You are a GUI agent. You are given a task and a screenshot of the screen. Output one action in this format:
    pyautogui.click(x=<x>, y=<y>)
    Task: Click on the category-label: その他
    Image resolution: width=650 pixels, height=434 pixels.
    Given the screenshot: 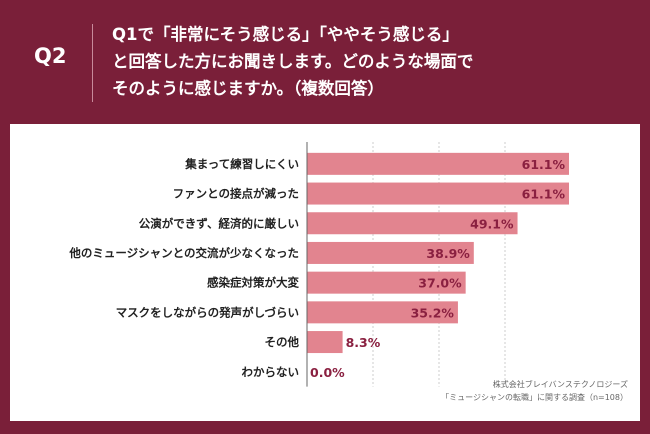 What is the action you would take?
    pyautogui.click(x=282, y=342)
    